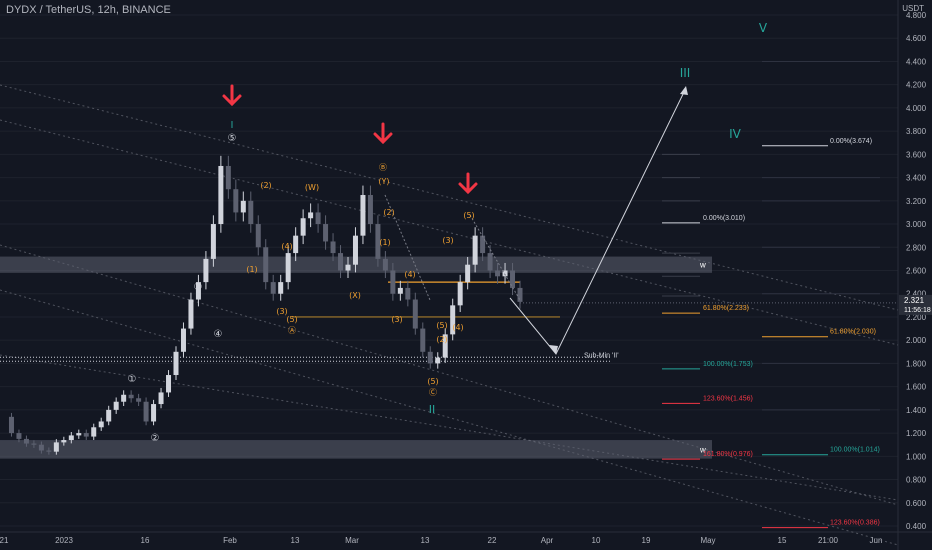 This screenshot has width=932, height=550. I want to click on last-price-badge, so click(915, 304).